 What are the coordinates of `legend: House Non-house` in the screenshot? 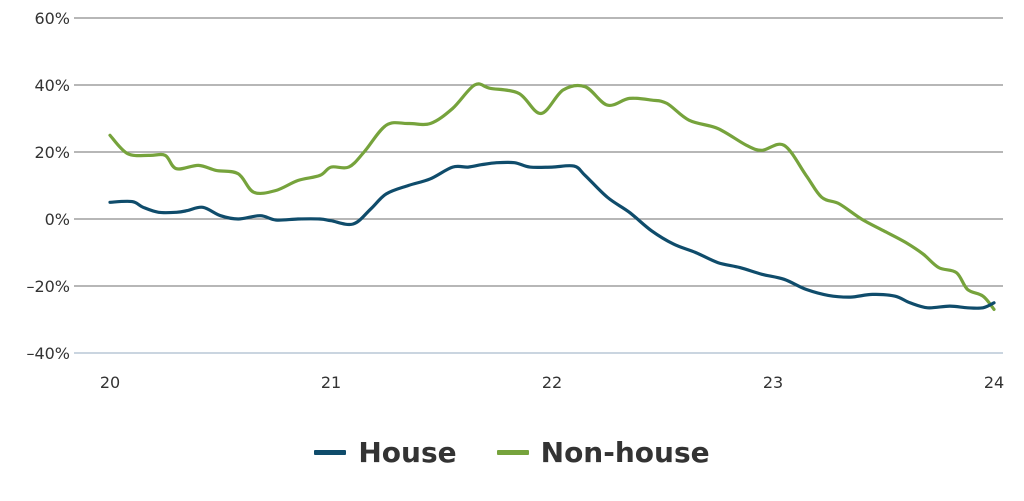 It's located at (512, 452).